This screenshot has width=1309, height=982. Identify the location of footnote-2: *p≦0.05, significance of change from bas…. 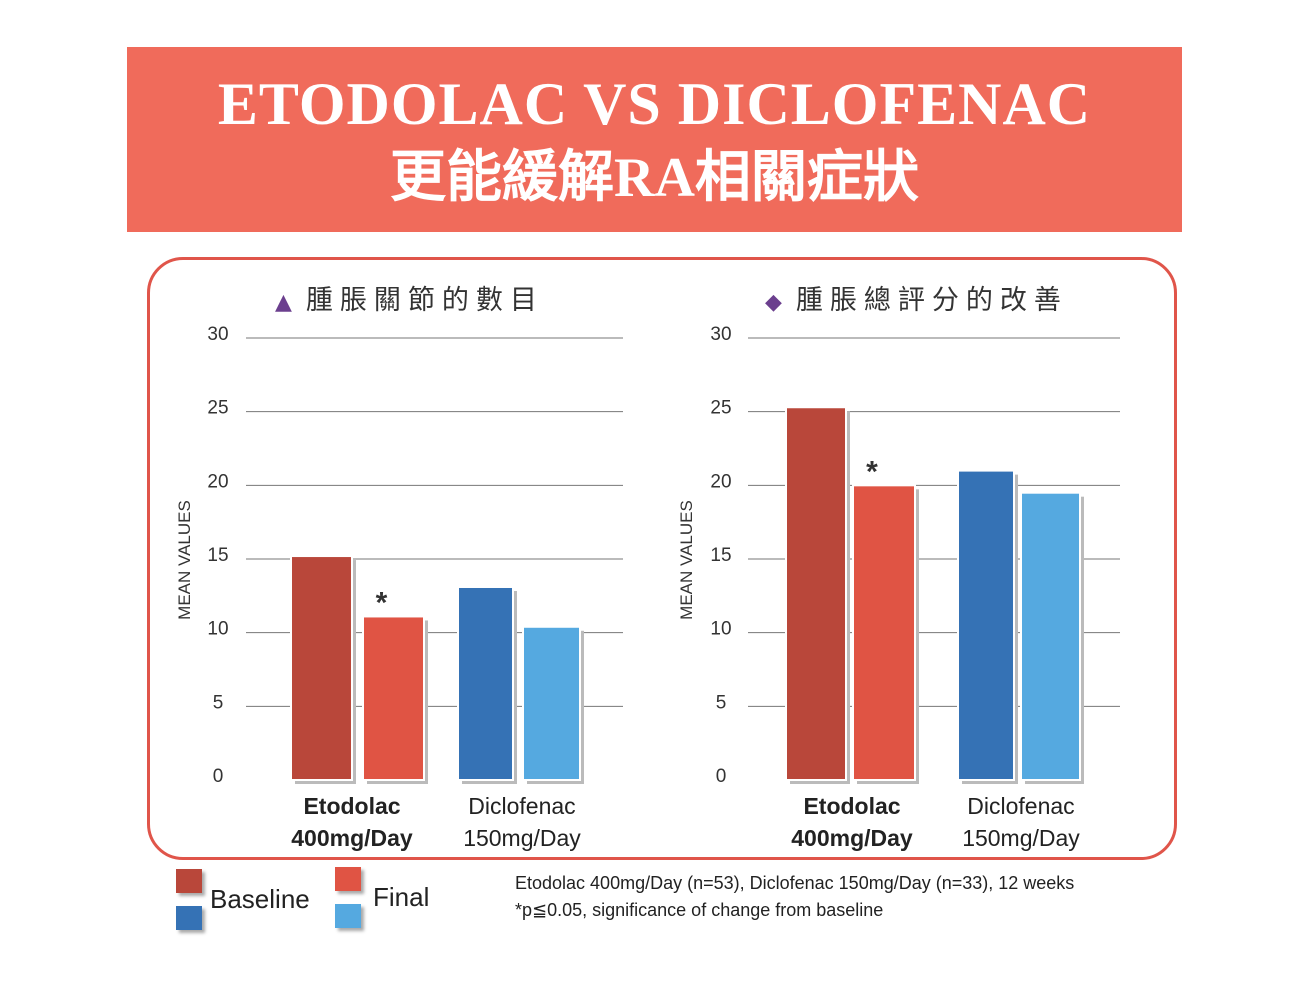
(699, 910).